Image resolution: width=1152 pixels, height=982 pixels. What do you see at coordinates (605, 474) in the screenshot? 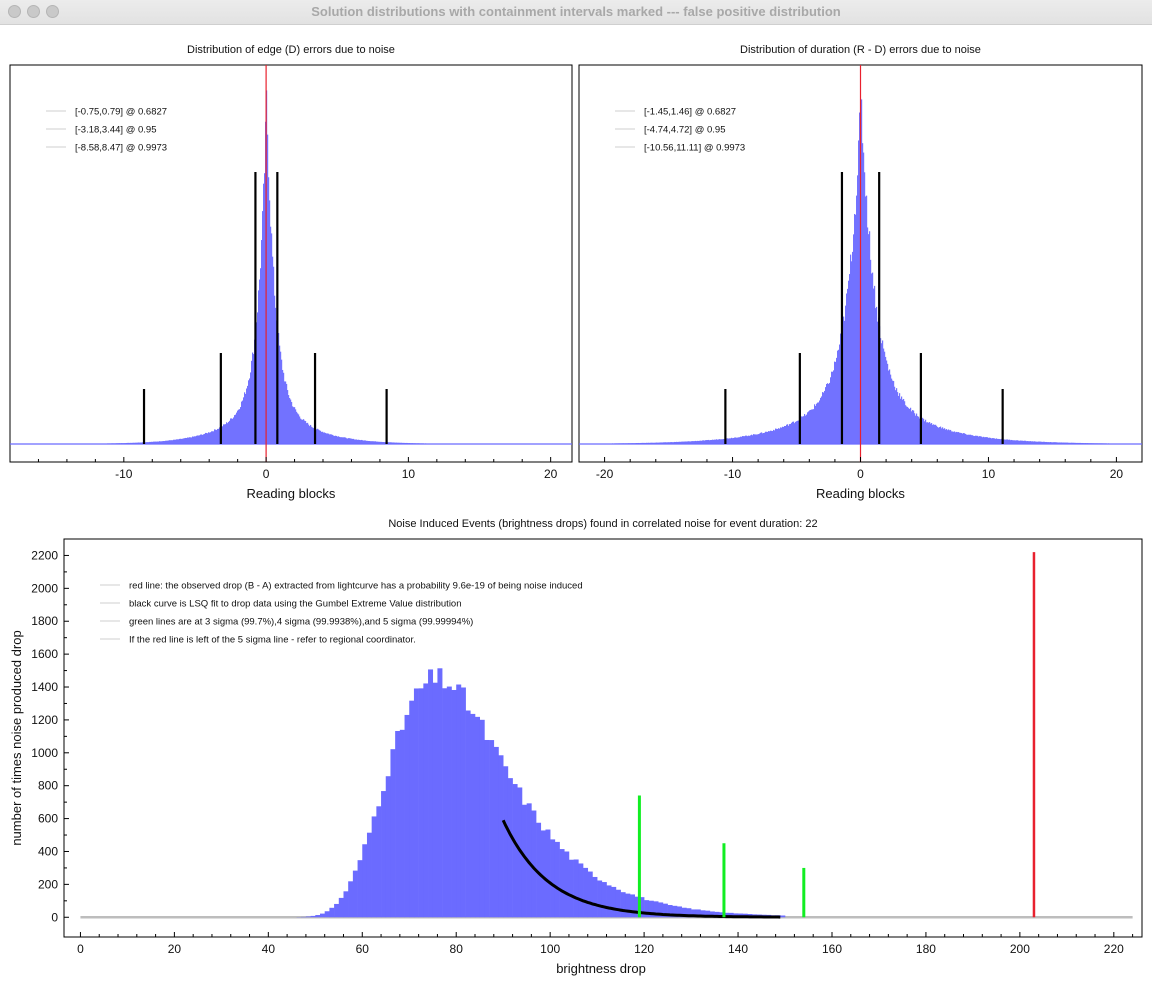
I see `x-tick-label: -20` at bounding box center [605, 474].